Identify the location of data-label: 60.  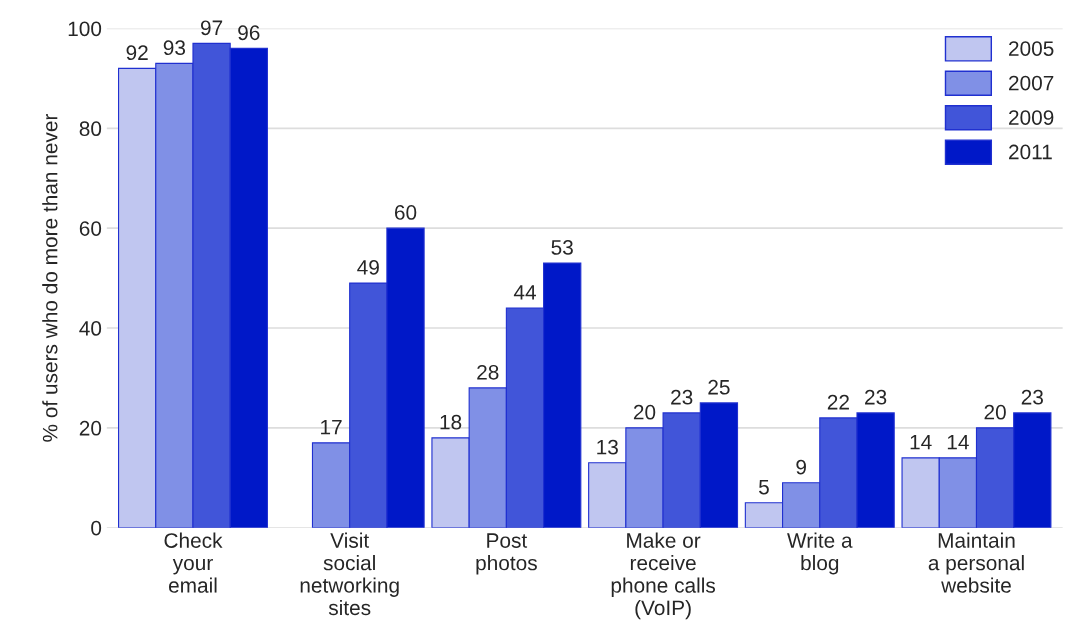
(405, 212).